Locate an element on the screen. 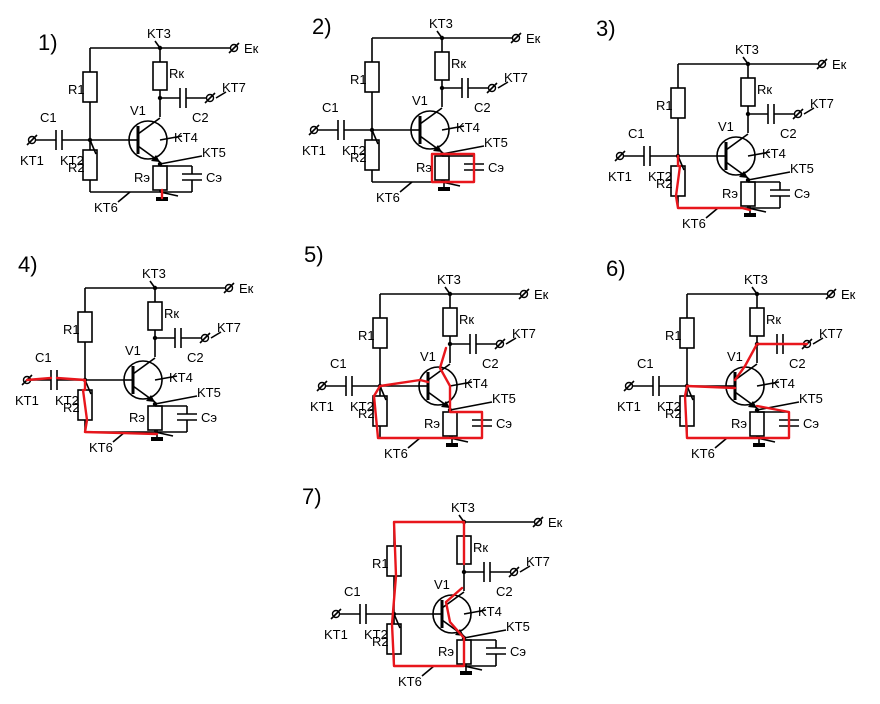 The image size is (880, 704). highlight-path is located at coordinates (92, 406).